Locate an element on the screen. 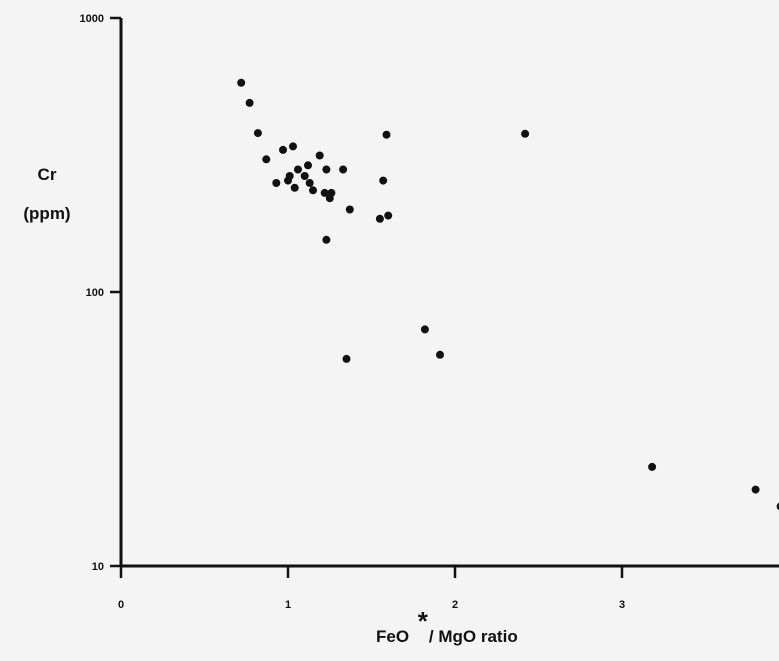 The height and width of the screenshot is (661, 779). x-axis-title: FeO */ MgO ratio is located at coordinates (447, 627).